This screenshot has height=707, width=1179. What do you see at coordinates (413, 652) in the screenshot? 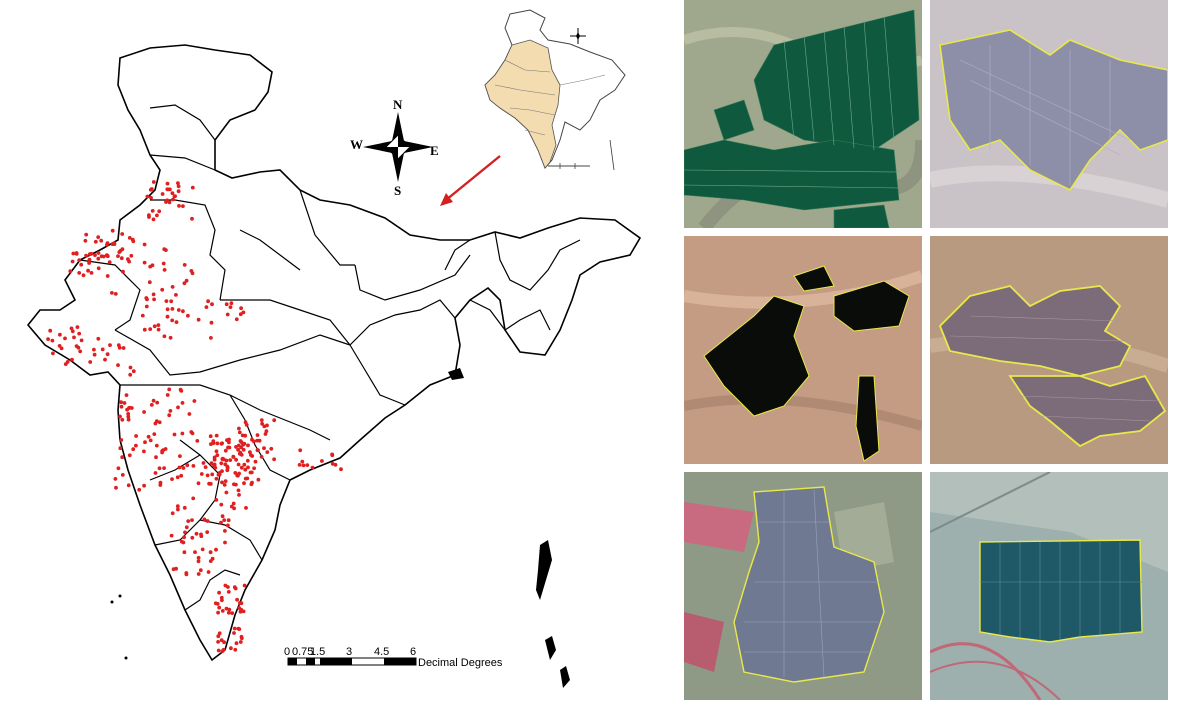
I see `scale-tick-5: 6` at bounding box center [413, 652].